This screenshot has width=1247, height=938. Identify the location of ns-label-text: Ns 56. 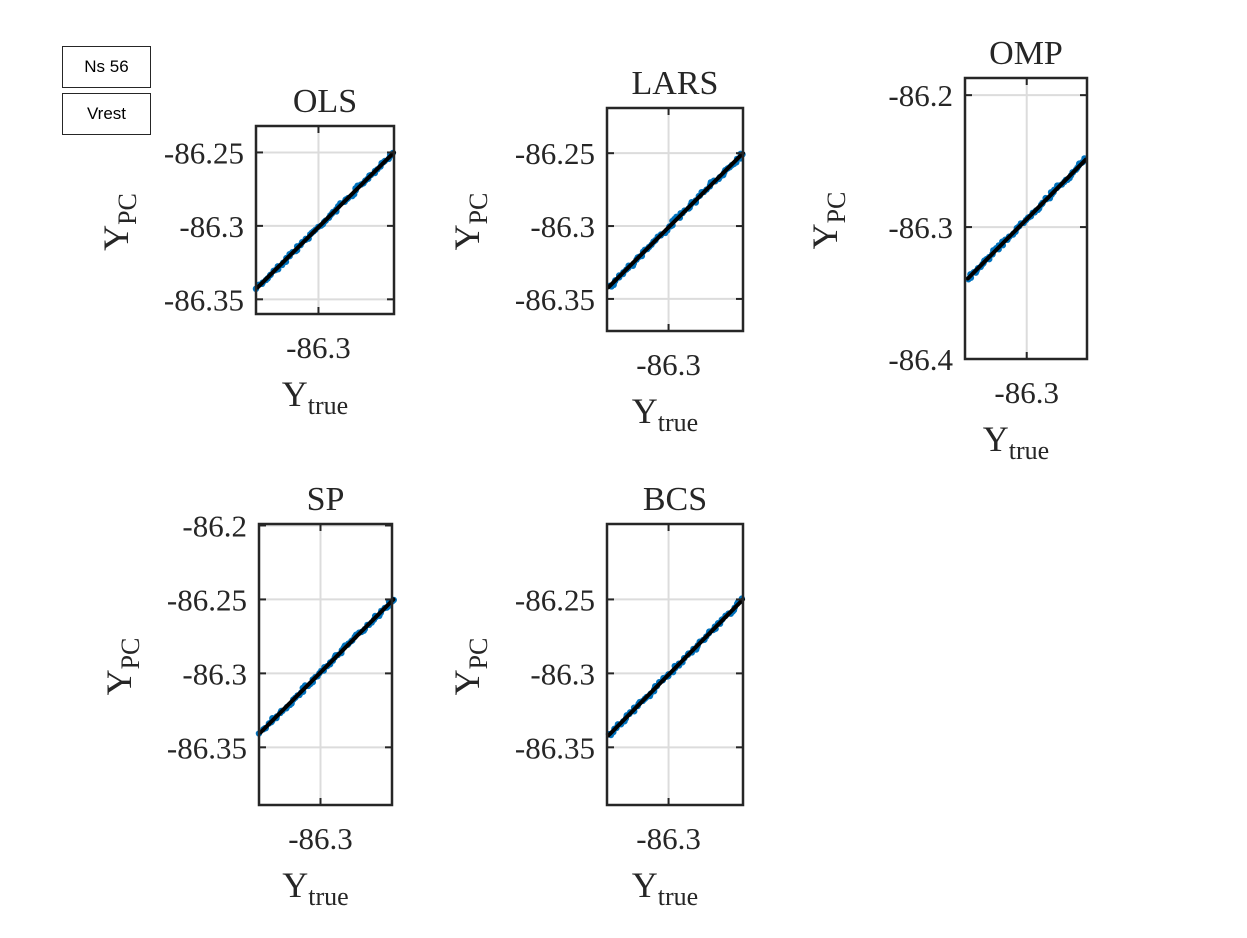
(106, 66).